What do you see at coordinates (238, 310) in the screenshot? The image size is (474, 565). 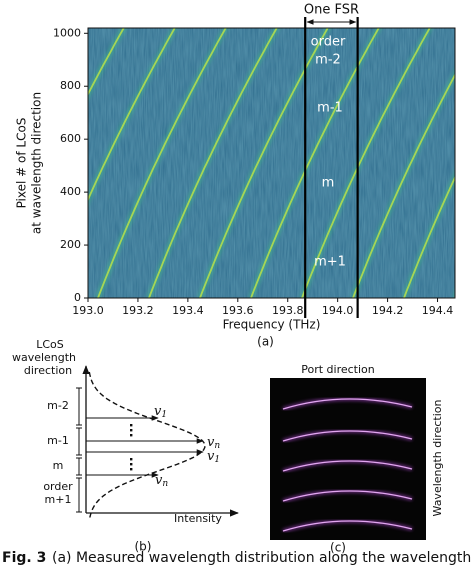 I see `x-tick-label: 193.6` at bounding box center [238, 310].